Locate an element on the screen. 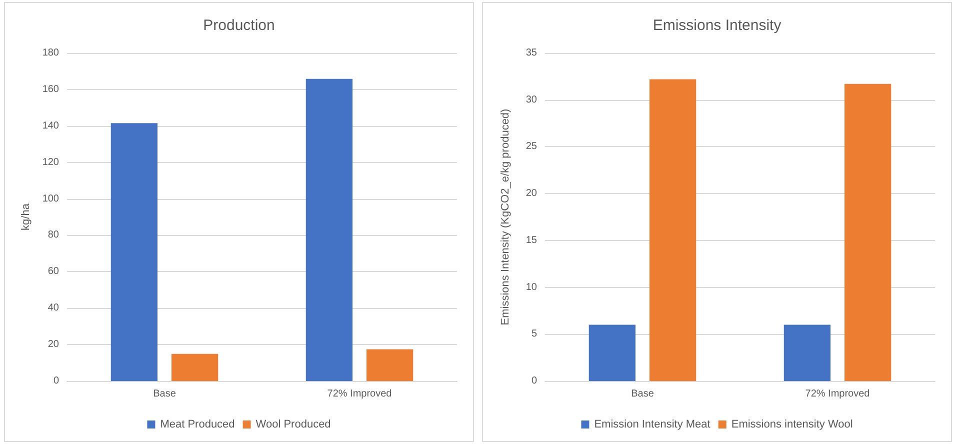 The height and width of the screenshot is (446, 958). y-tick-label: 80 is located at coordinates (54, 235).